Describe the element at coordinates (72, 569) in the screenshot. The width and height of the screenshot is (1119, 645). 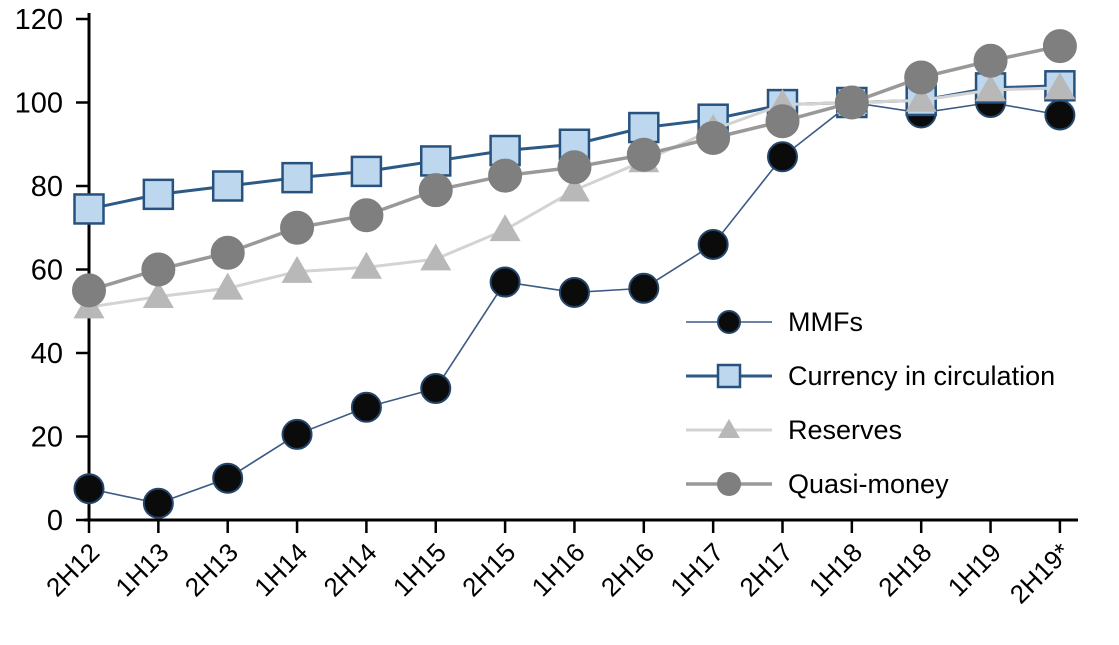
I see `x-tick-label: 2H12` at that location.